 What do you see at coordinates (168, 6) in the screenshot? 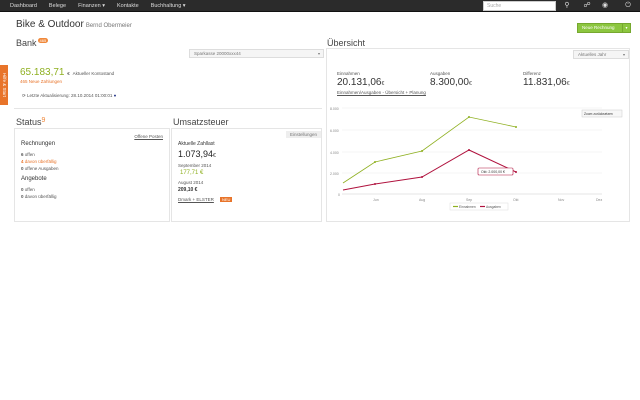
I see `nav-buchhaltung: Buchhaltung ▾` at bounding box center [168, 6].